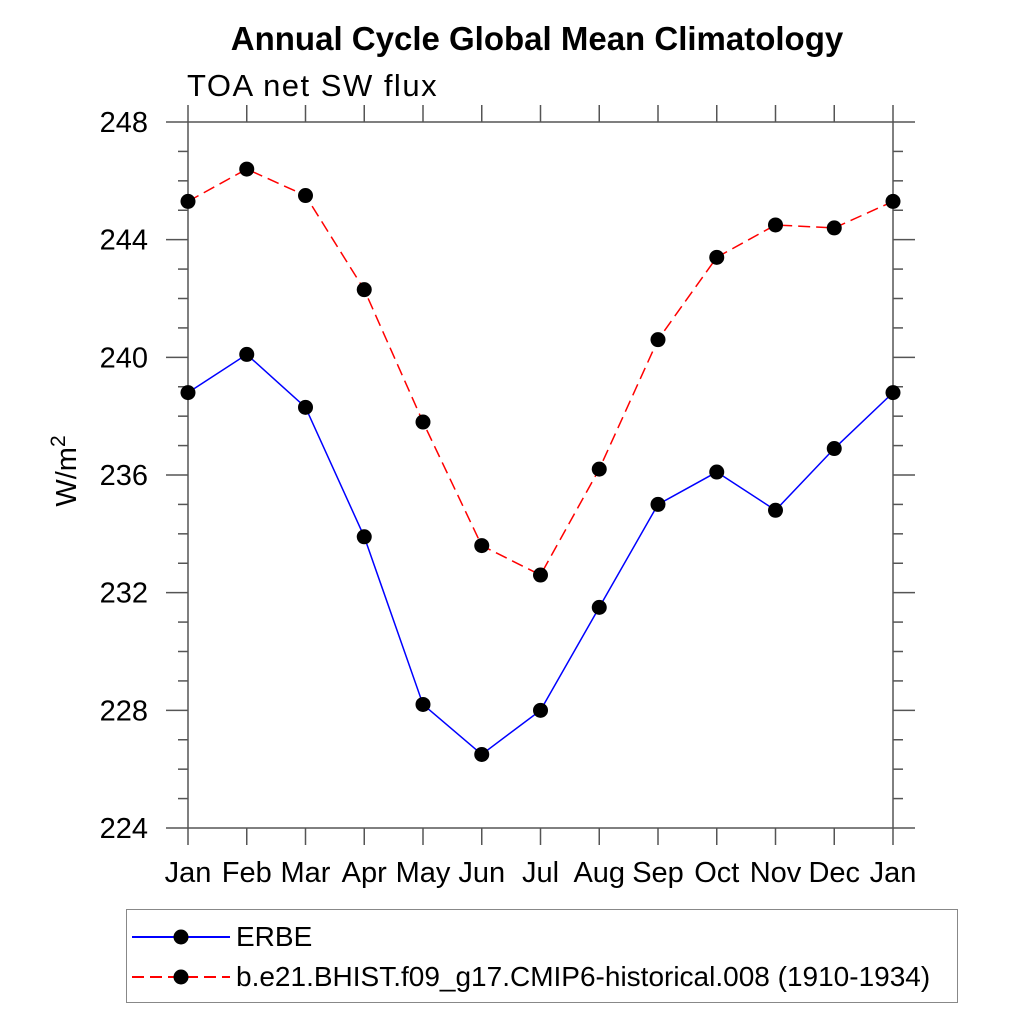 The image size is (1024, 1024). What do you see at coordinates (124, 594) in the screenshot?
I see `y-tick-label: 232` at bounding box center [124, 594].